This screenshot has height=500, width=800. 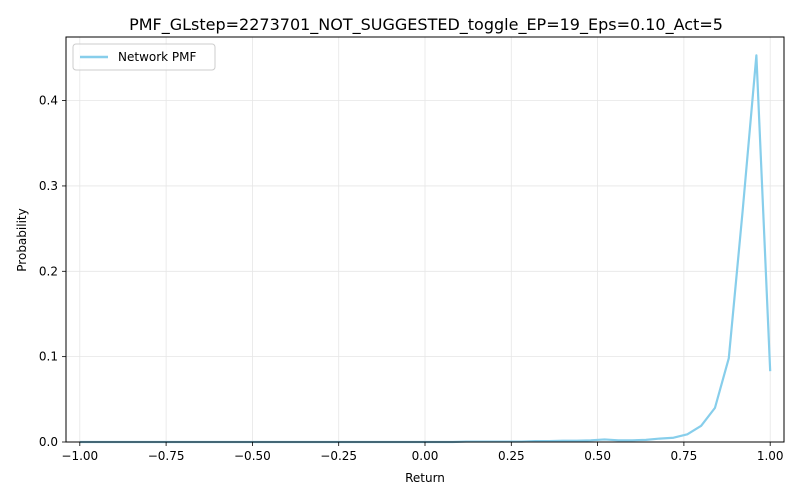 What do you see at coordinates (684, 456) in the screenshot?
I see `x-tick-label: 0.75` at bounding box center [684, 456].